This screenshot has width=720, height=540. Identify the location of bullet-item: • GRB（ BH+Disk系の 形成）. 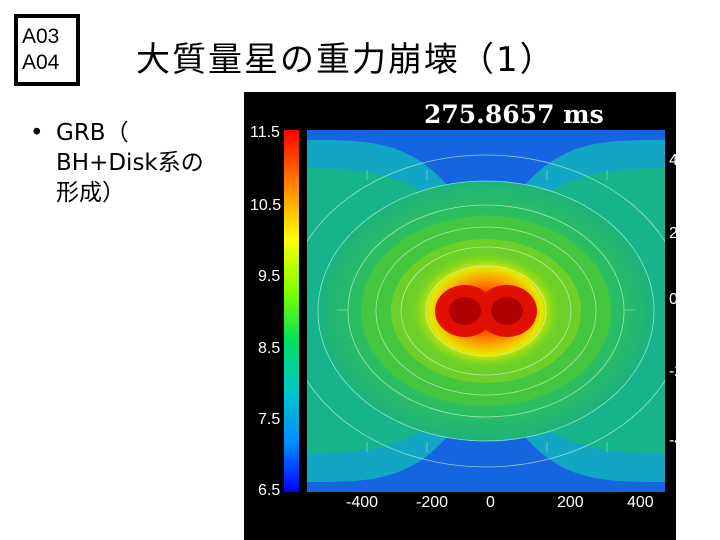
(137, 163).